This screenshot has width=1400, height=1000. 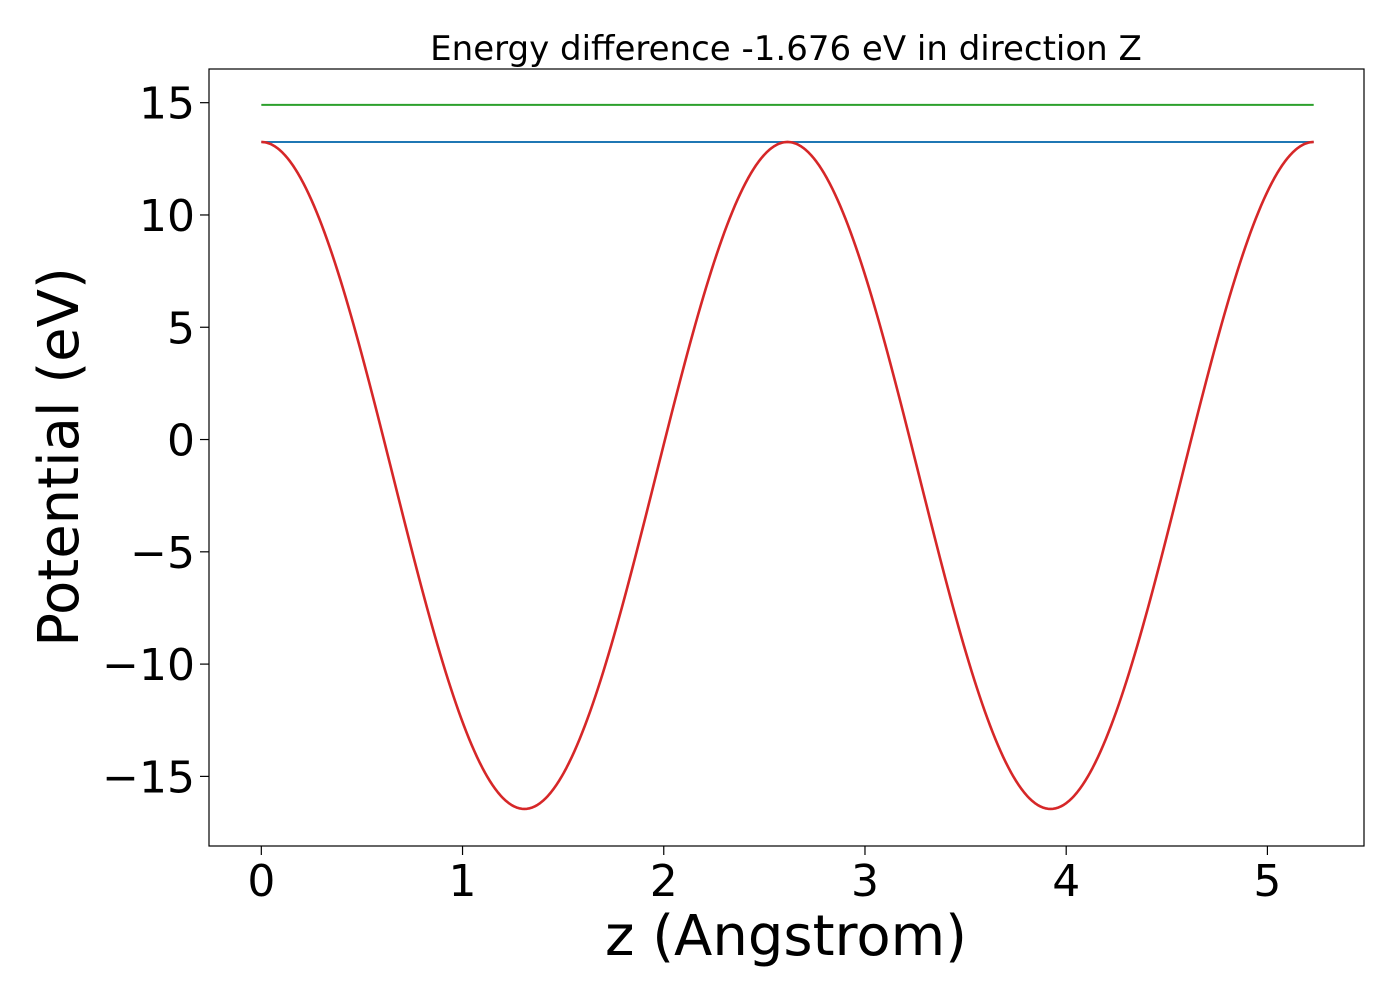 I want to click on y-tick-label: 15, so click(x=167, y=104).